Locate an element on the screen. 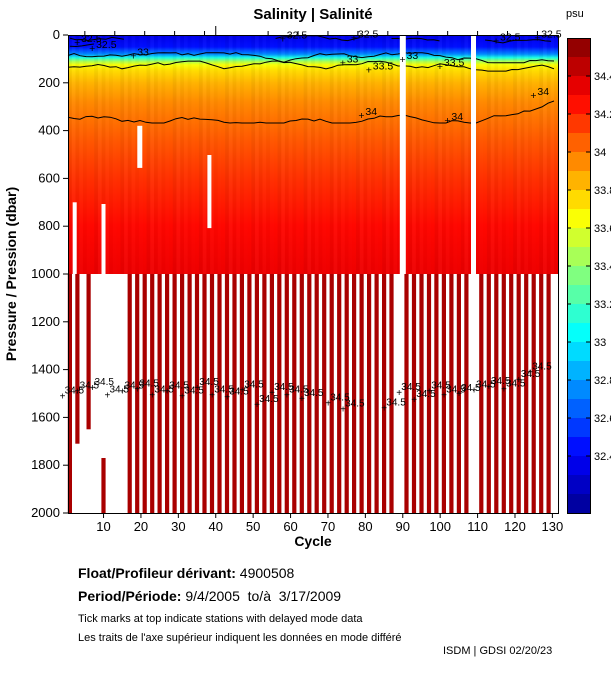 The width and height of the screenshot is (611, 675). x-tick-label: 110 is located at coordinates (477, 526).